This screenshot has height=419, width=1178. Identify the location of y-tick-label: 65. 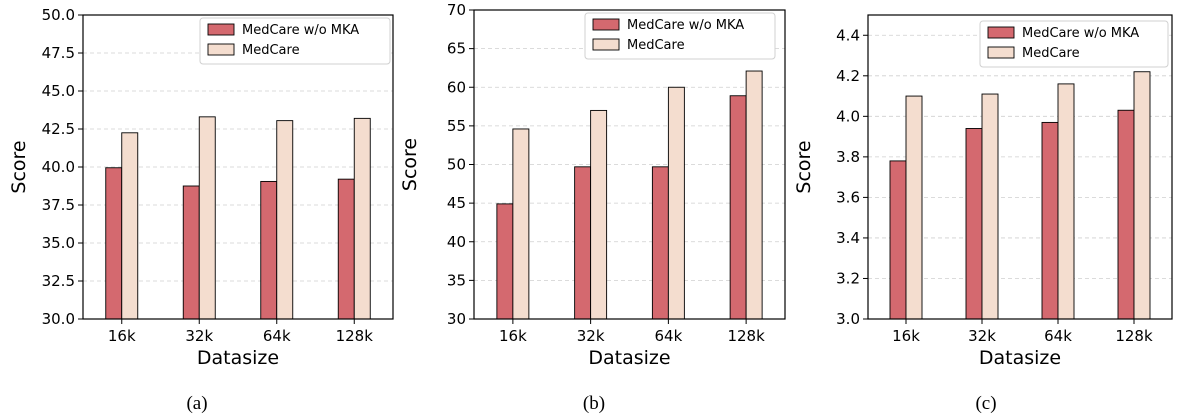
(456, 49).